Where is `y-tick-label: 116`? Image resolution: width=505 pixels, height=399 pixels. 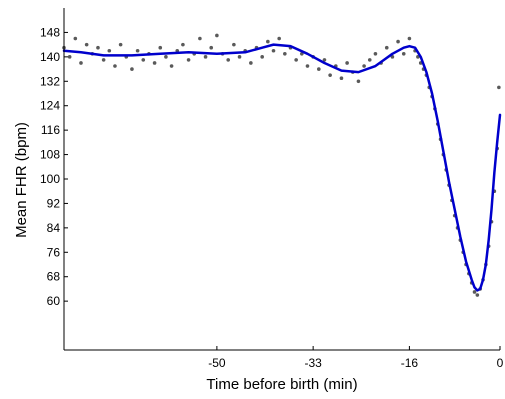
y-tick-label: 116 is located at coordinates (50, 130).